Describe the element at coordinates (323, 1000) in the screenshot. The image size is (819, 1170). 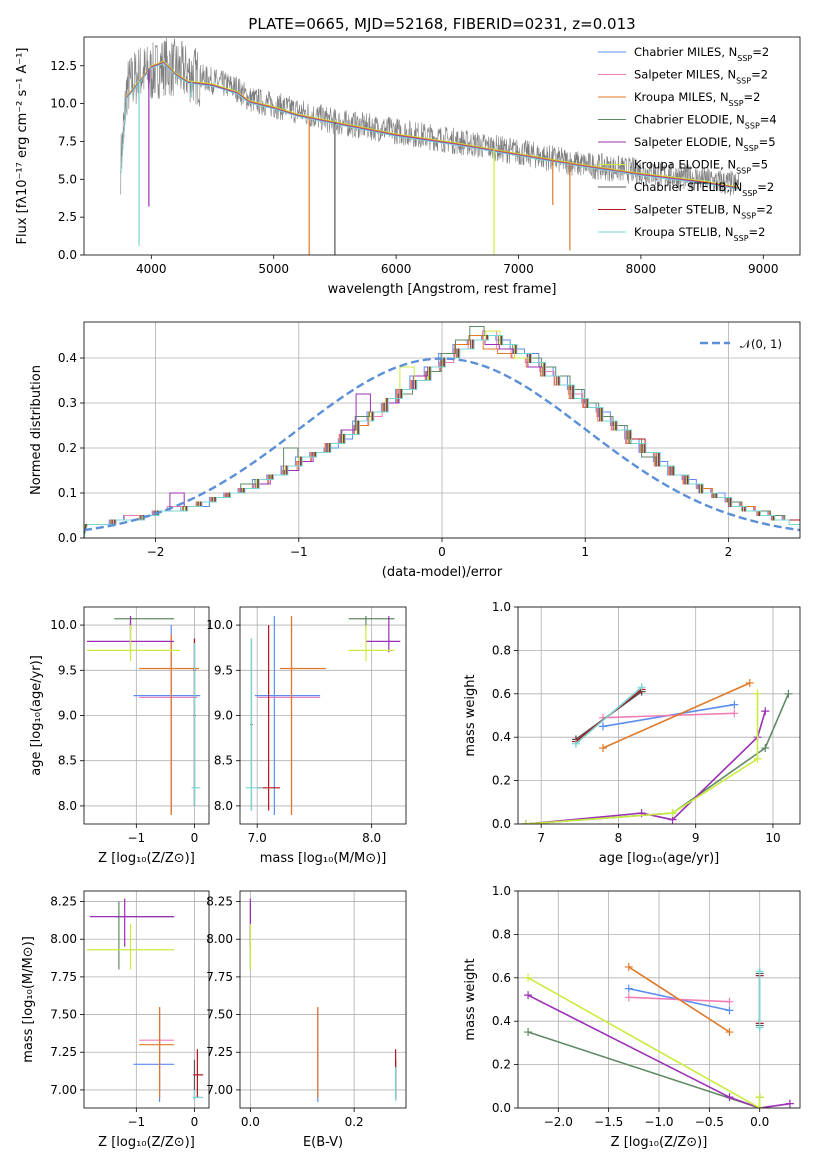
I see `mass_vs_ebv-plot-area` at that location.